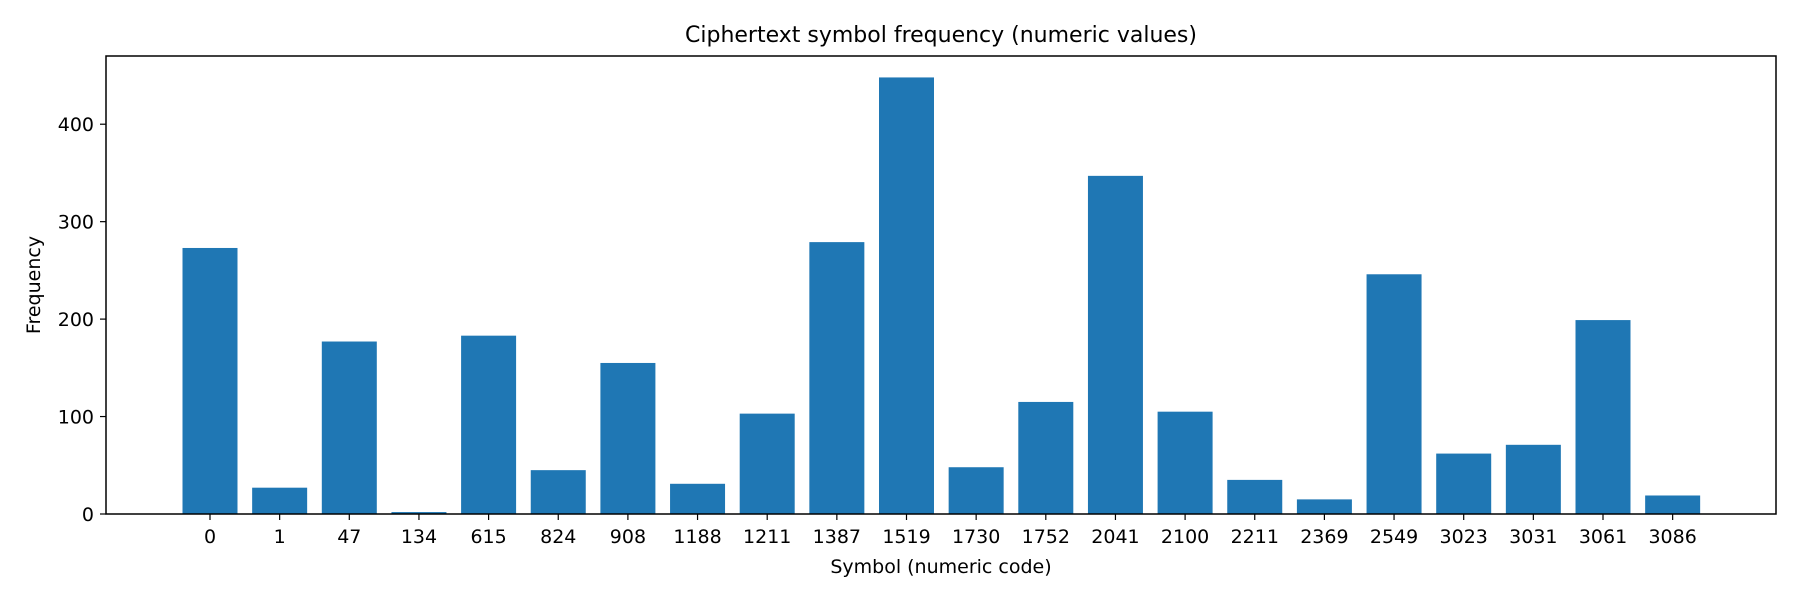 The width and height of the screenshot is (1800, 604). What do you see at coordinates (558, 537) in the screenshot?
I see `x-tick-label: 824` at bounding box center [558, 537].